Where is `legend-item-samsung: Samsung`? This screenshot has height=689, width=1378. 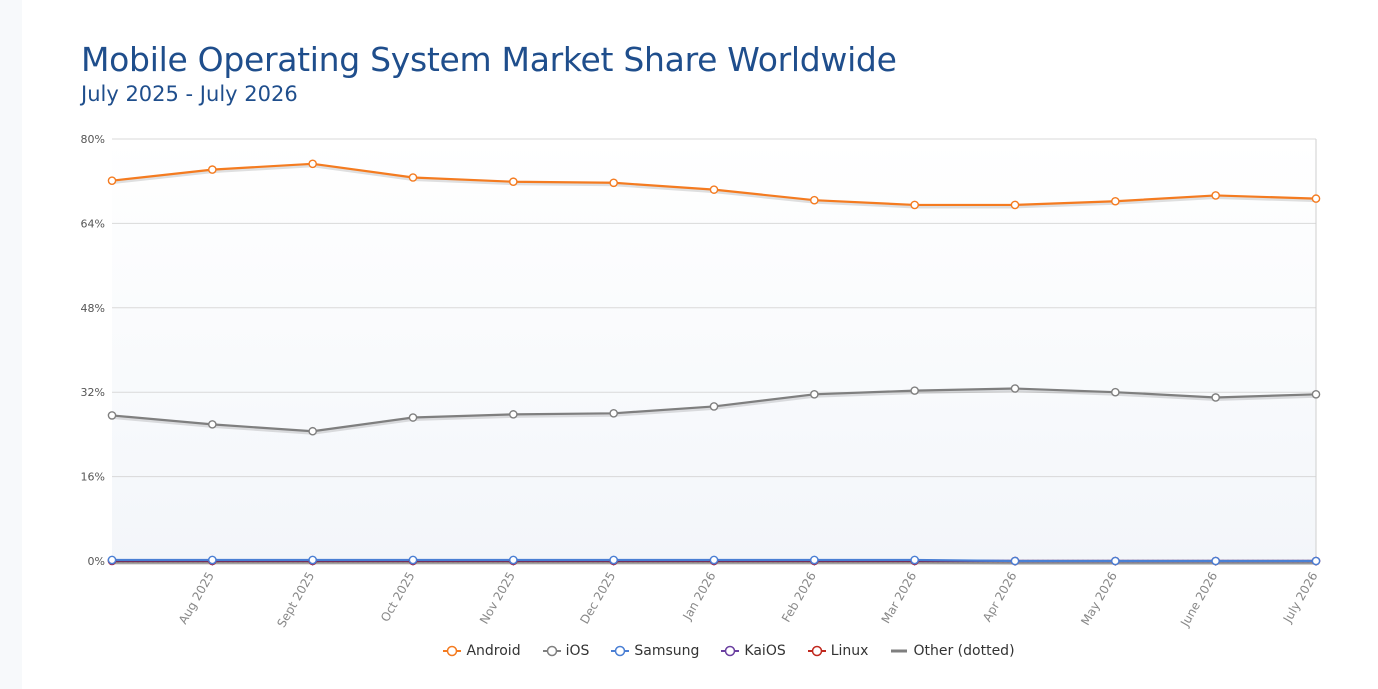
legend-item-samsung: Samsung is located at coordinates (655, 651).